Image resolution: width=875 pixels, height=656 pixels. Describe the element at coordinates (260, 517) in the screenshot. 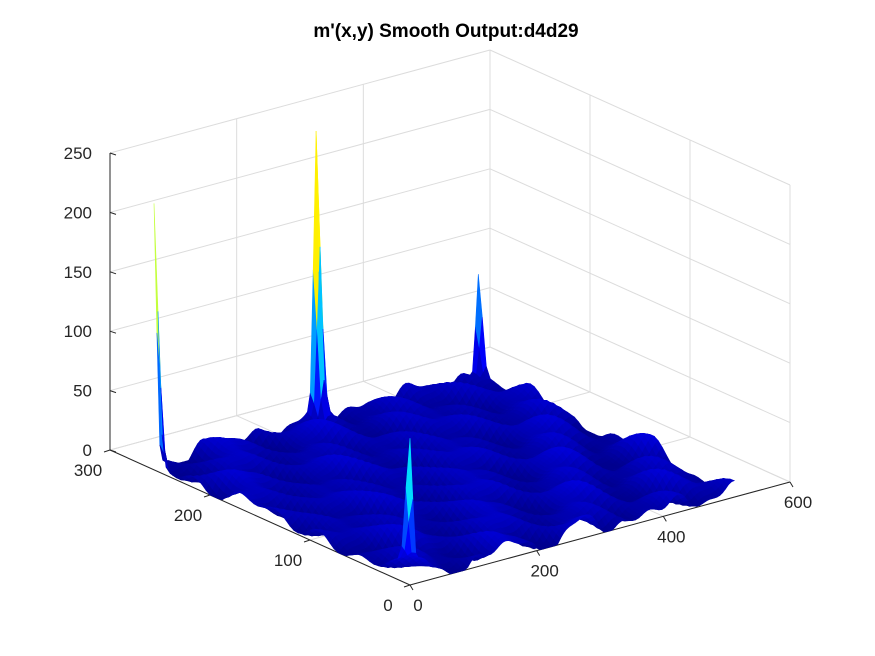

I see `y-axis-line` at that location.